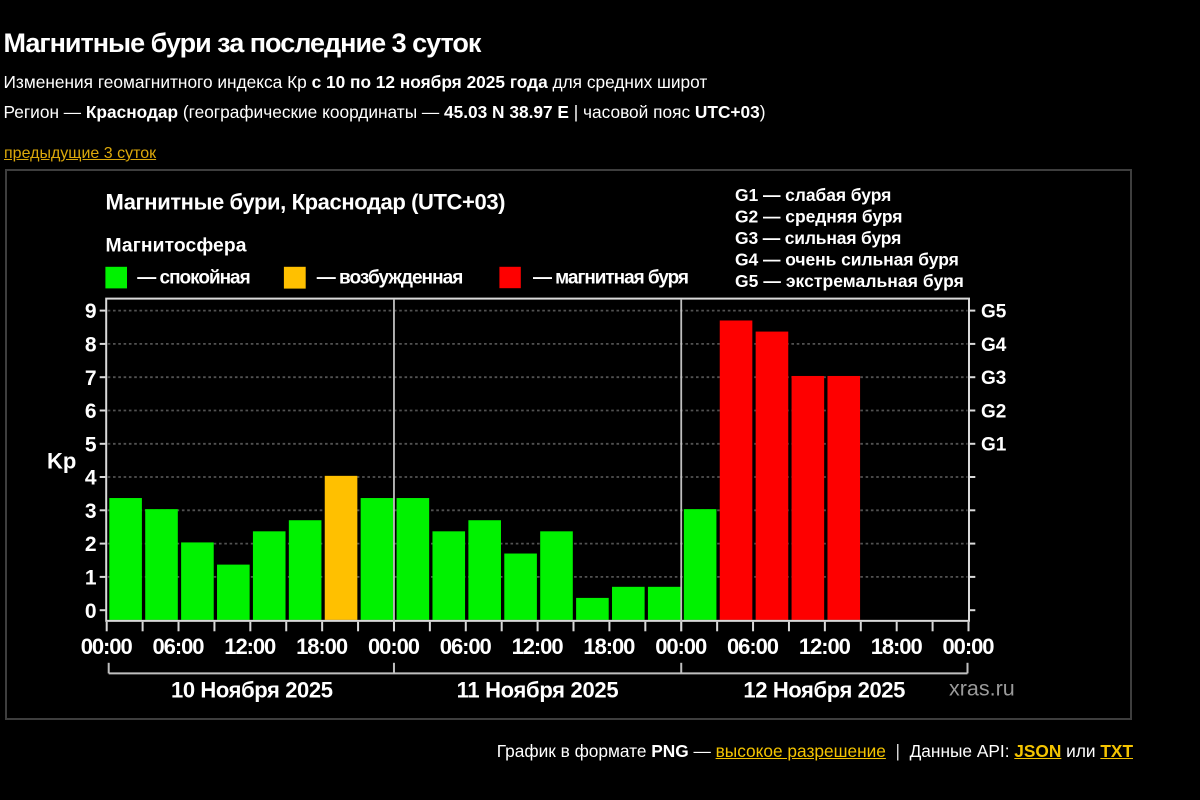 This screenshot has height=800, width=1200. What do you see at coordinates (824, 690) in the screenshot?
I see `svg-text: 12 Ноября 2025` at bounding box center [824, 690].